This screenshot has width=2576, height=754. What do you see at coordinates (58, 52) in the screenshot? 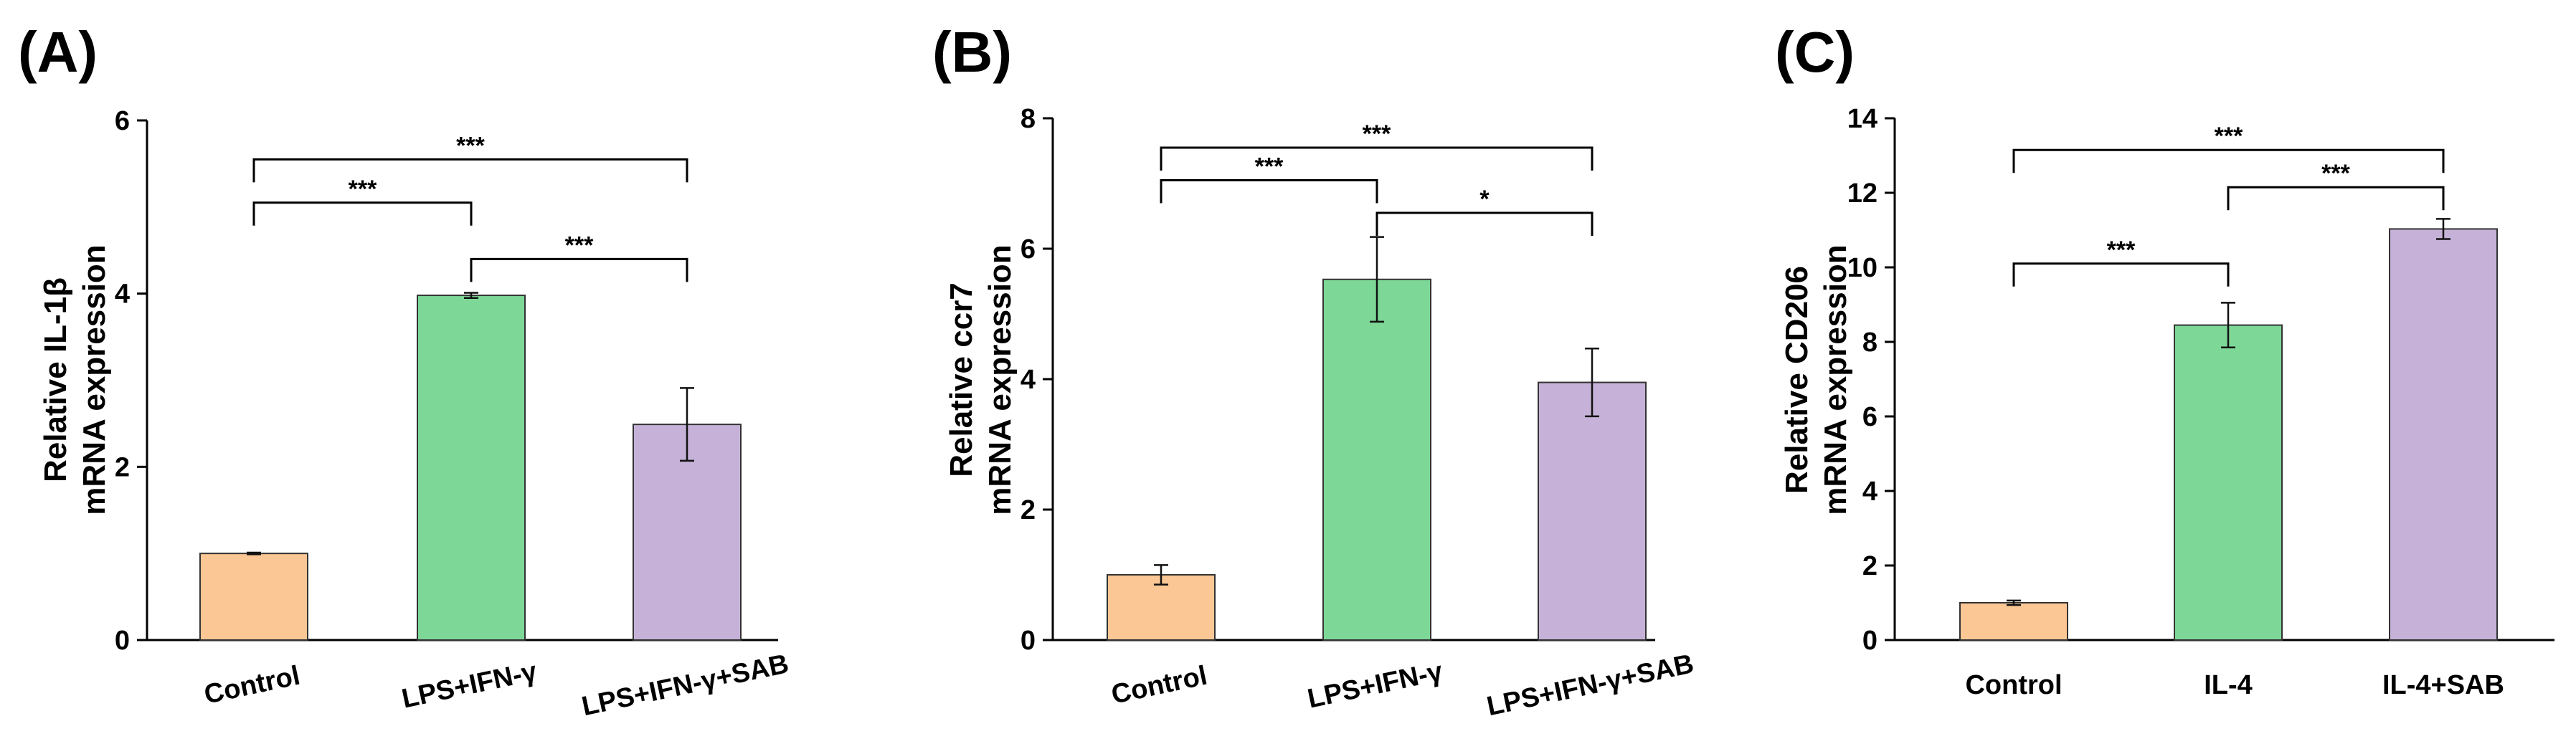
I see `panel-label: (A)` at bounding box center [58, 52].